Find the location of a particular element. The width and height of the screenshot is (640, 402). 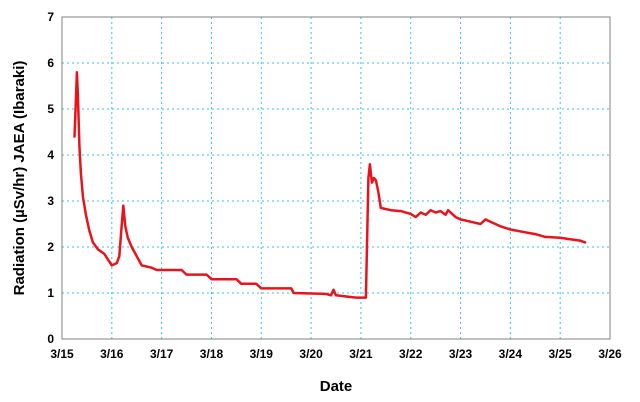

x-tick-label: 3/19 is located at coordinates (262, 354).